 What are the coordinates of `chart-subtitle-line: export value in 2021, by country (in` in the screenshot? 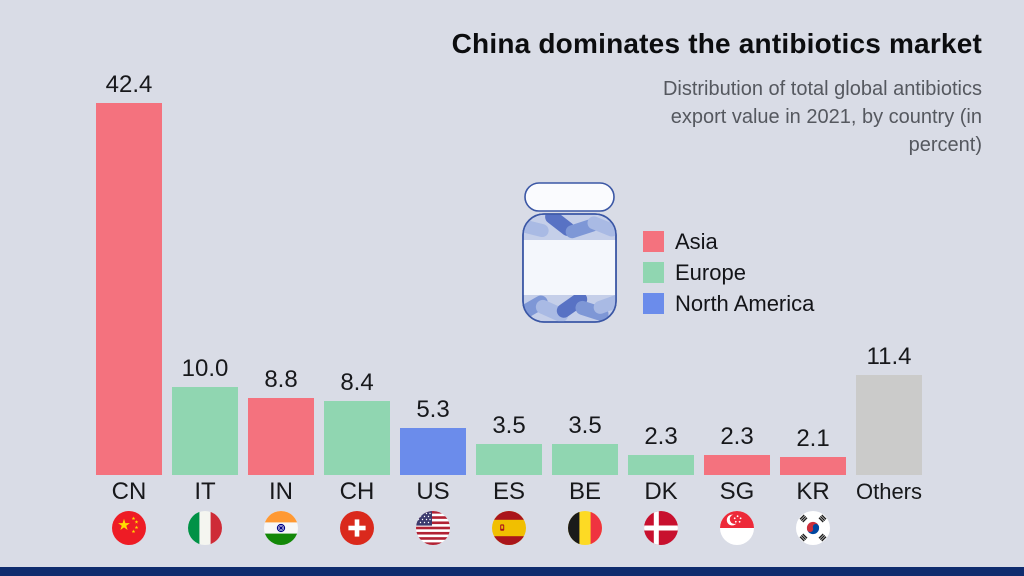 It's located at (826, 117).